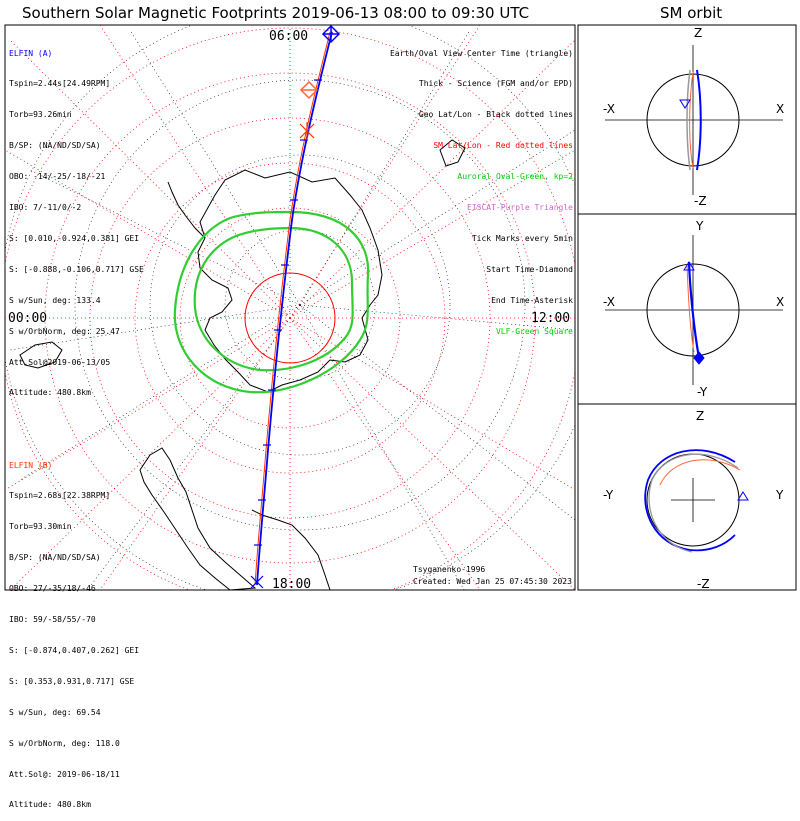 The image size is (800, 821). What do you see at coordinates (481, 53) in the screenshot?
I see `legend-view-center: Earth/Oval View Center Time (triangle)` at bounding box center [481, 53].